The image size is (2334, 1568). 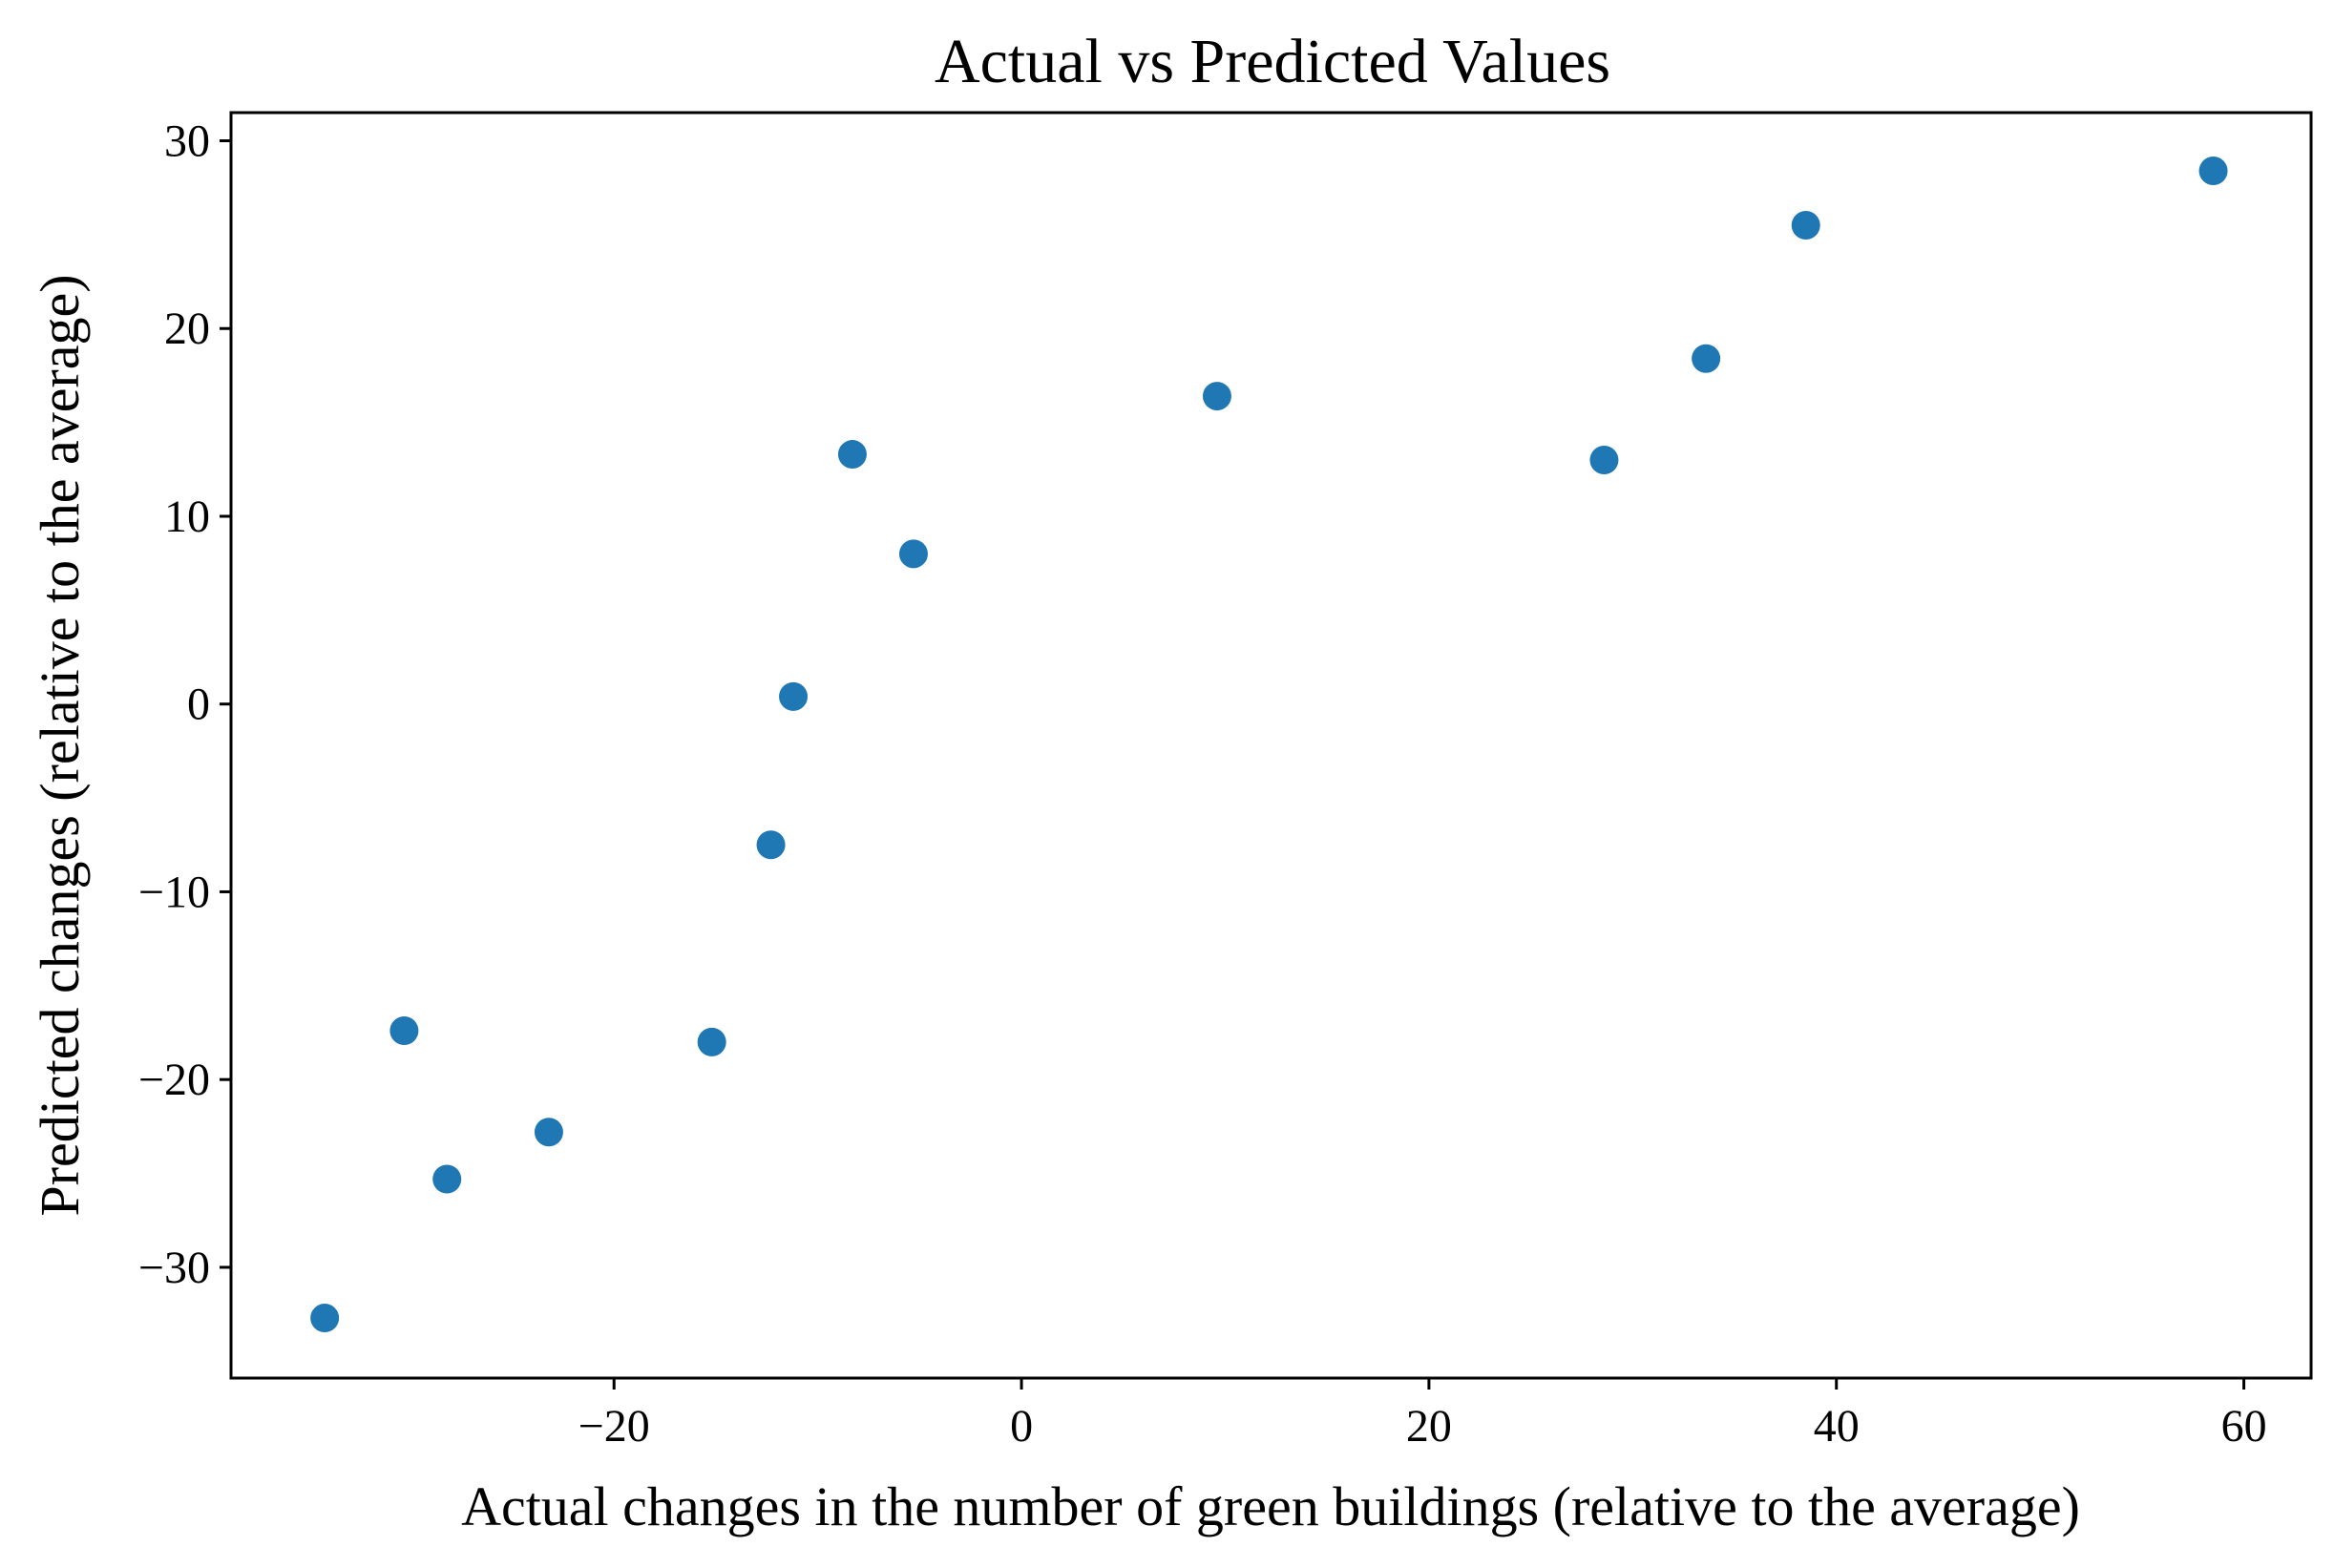 I want to click on x-tick-label: −20, so click(x=614, y=1426).